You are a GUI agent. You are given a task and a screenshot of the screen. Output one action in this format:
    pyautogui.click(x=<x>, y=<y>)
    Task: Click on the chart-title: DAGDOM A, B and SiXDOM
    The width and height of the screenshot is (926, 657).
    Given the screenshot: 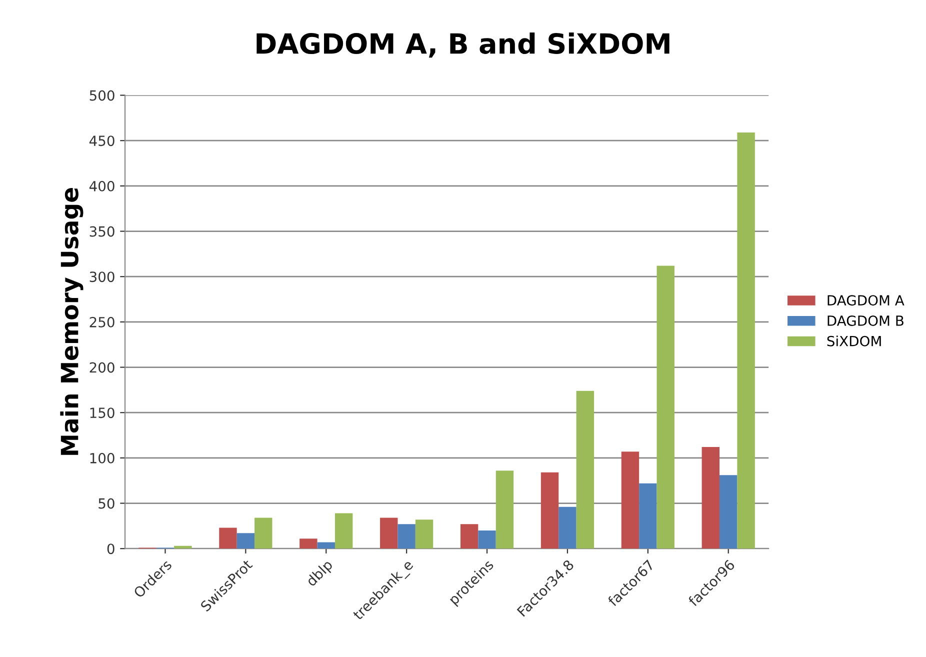 What is the action you would take?
    pyautogui.click(x=463, y=45)
    